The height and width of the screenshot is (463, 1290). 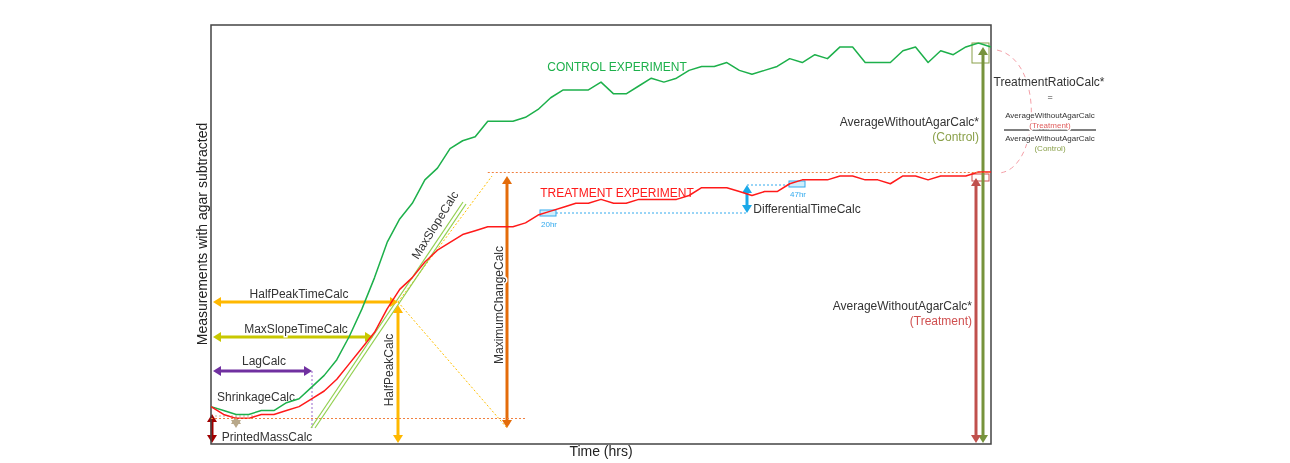 What do you see at coordinates (955, 137) in the screenshot?
I see `annotation: (Control)` at bounding box center [955, 137].